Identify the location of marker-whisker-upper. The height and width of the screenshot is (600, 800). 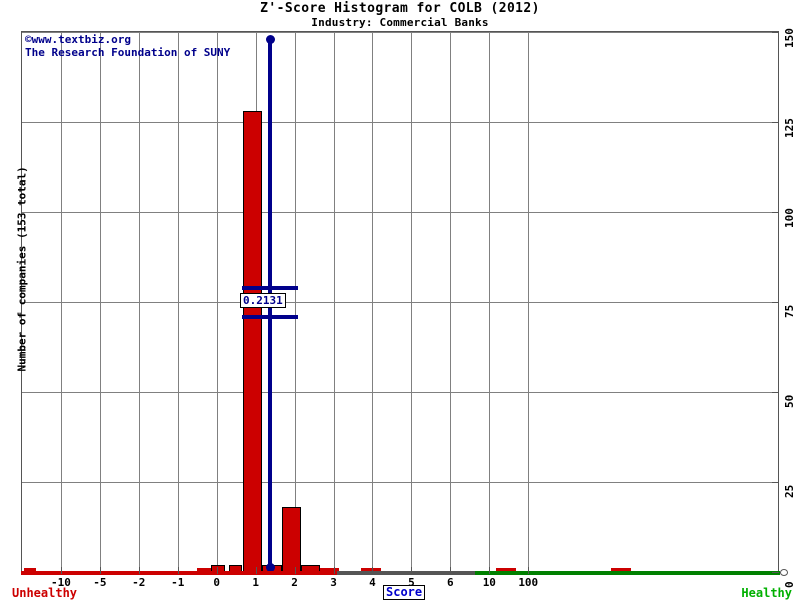
(270, 287).